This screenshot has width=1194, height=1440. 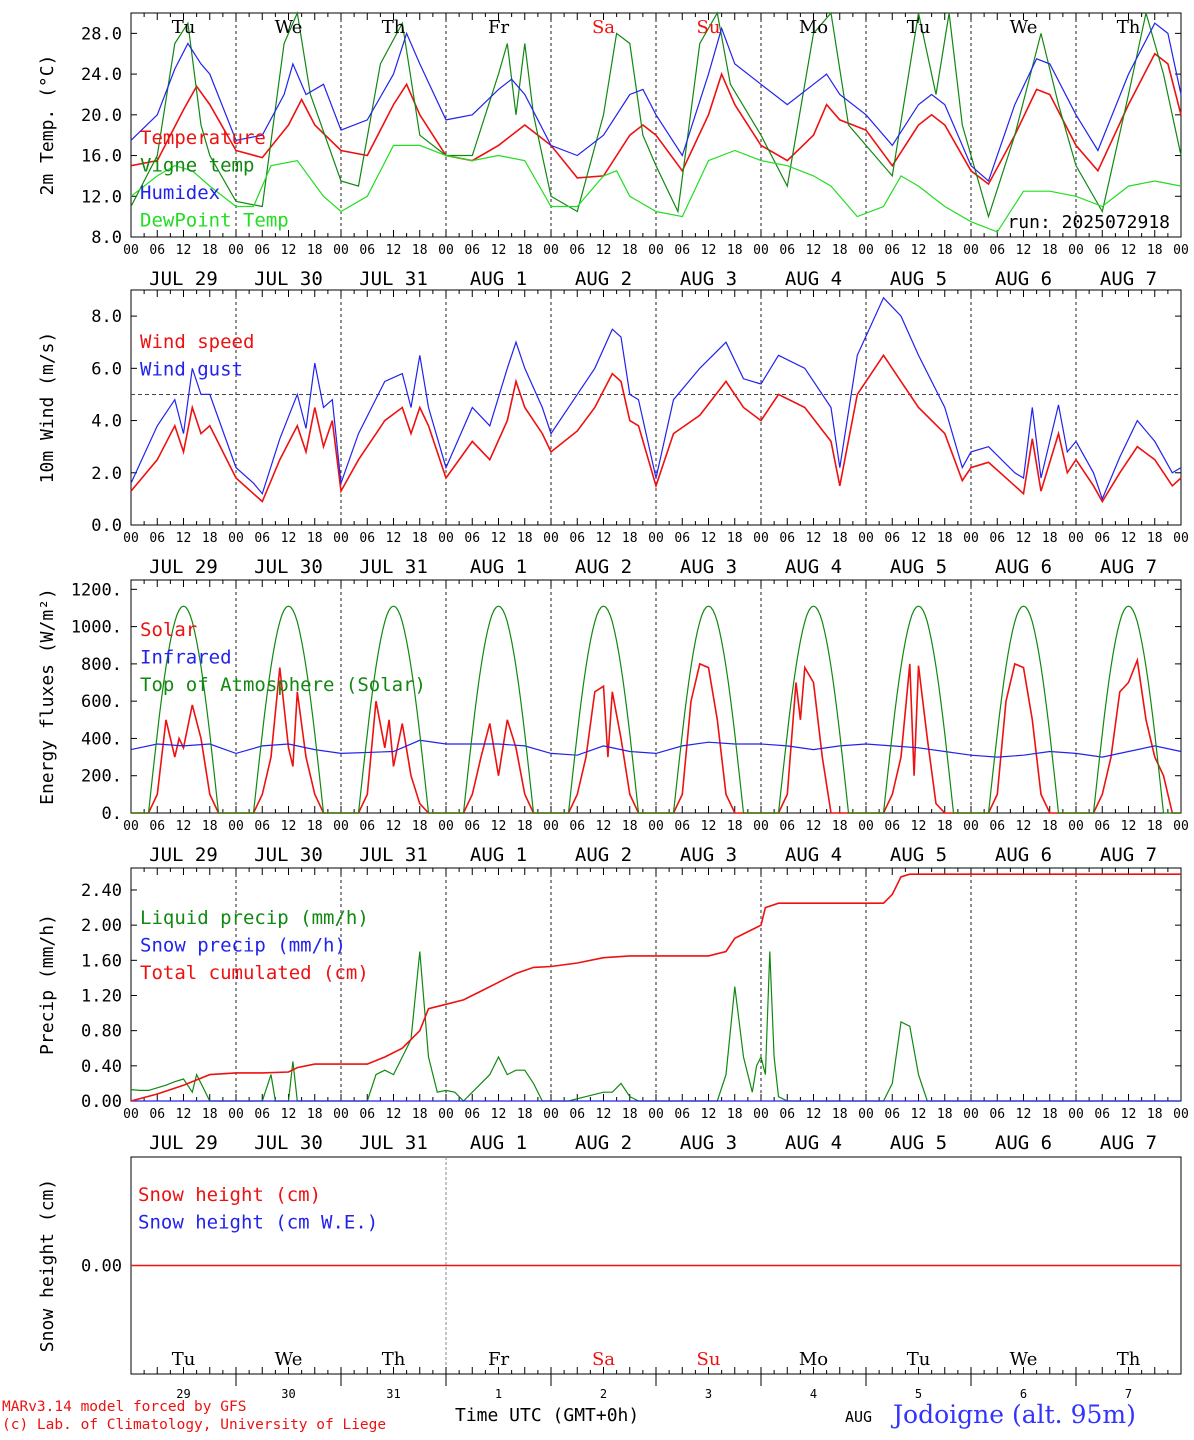 I want to click on run-label: run: 2025072918, so click(x=1088, y=222).